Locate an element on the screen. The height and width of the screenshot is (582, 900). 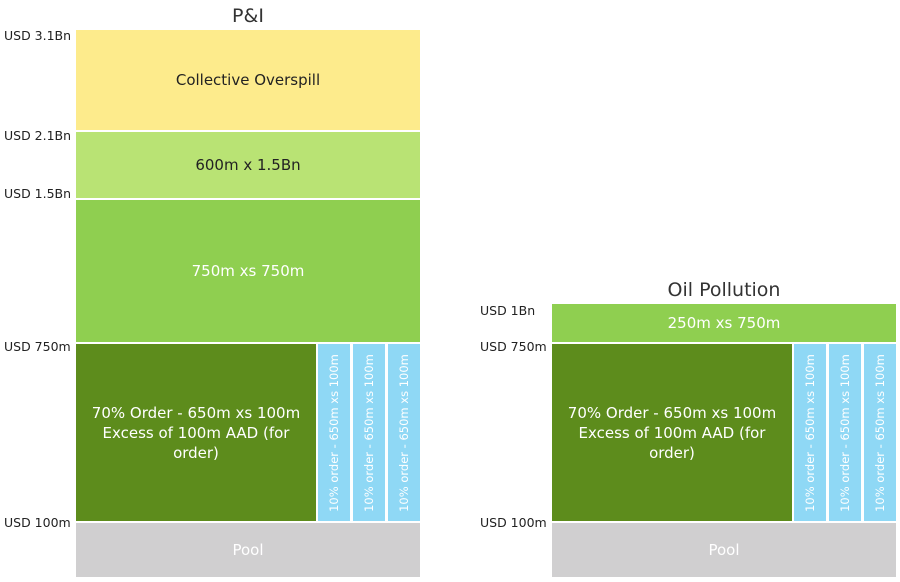
oil-pollution-title: Oil Pollution is located at coordinates (724, 290).